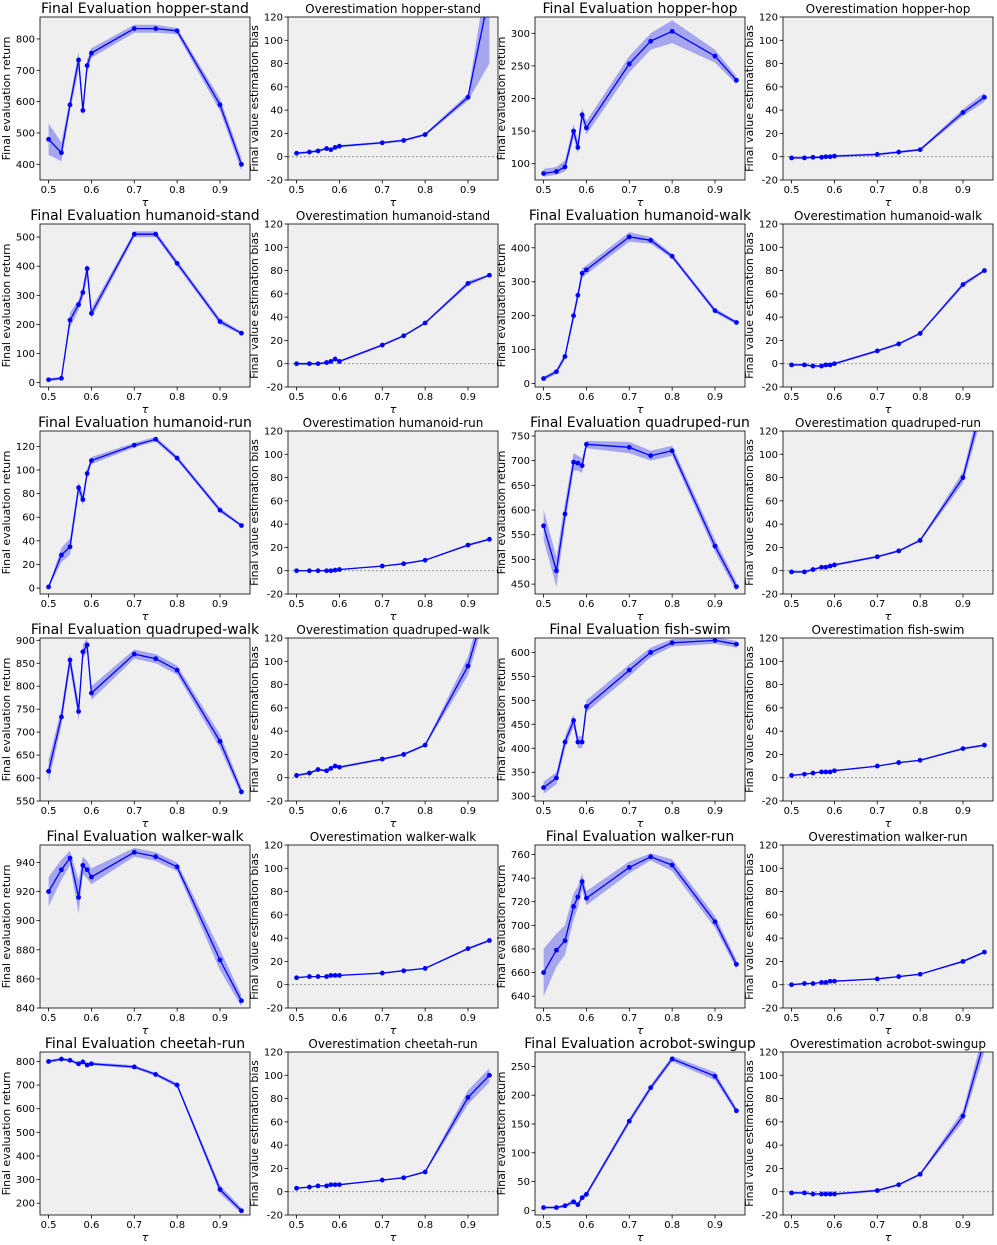 Image resolution: width=997 pixels, height=1245 pixels. What do you see at coordinates (276, 318) in the screenshot?
I see `chart-5-ytick-label: 40` at bounding box center [276, 318].